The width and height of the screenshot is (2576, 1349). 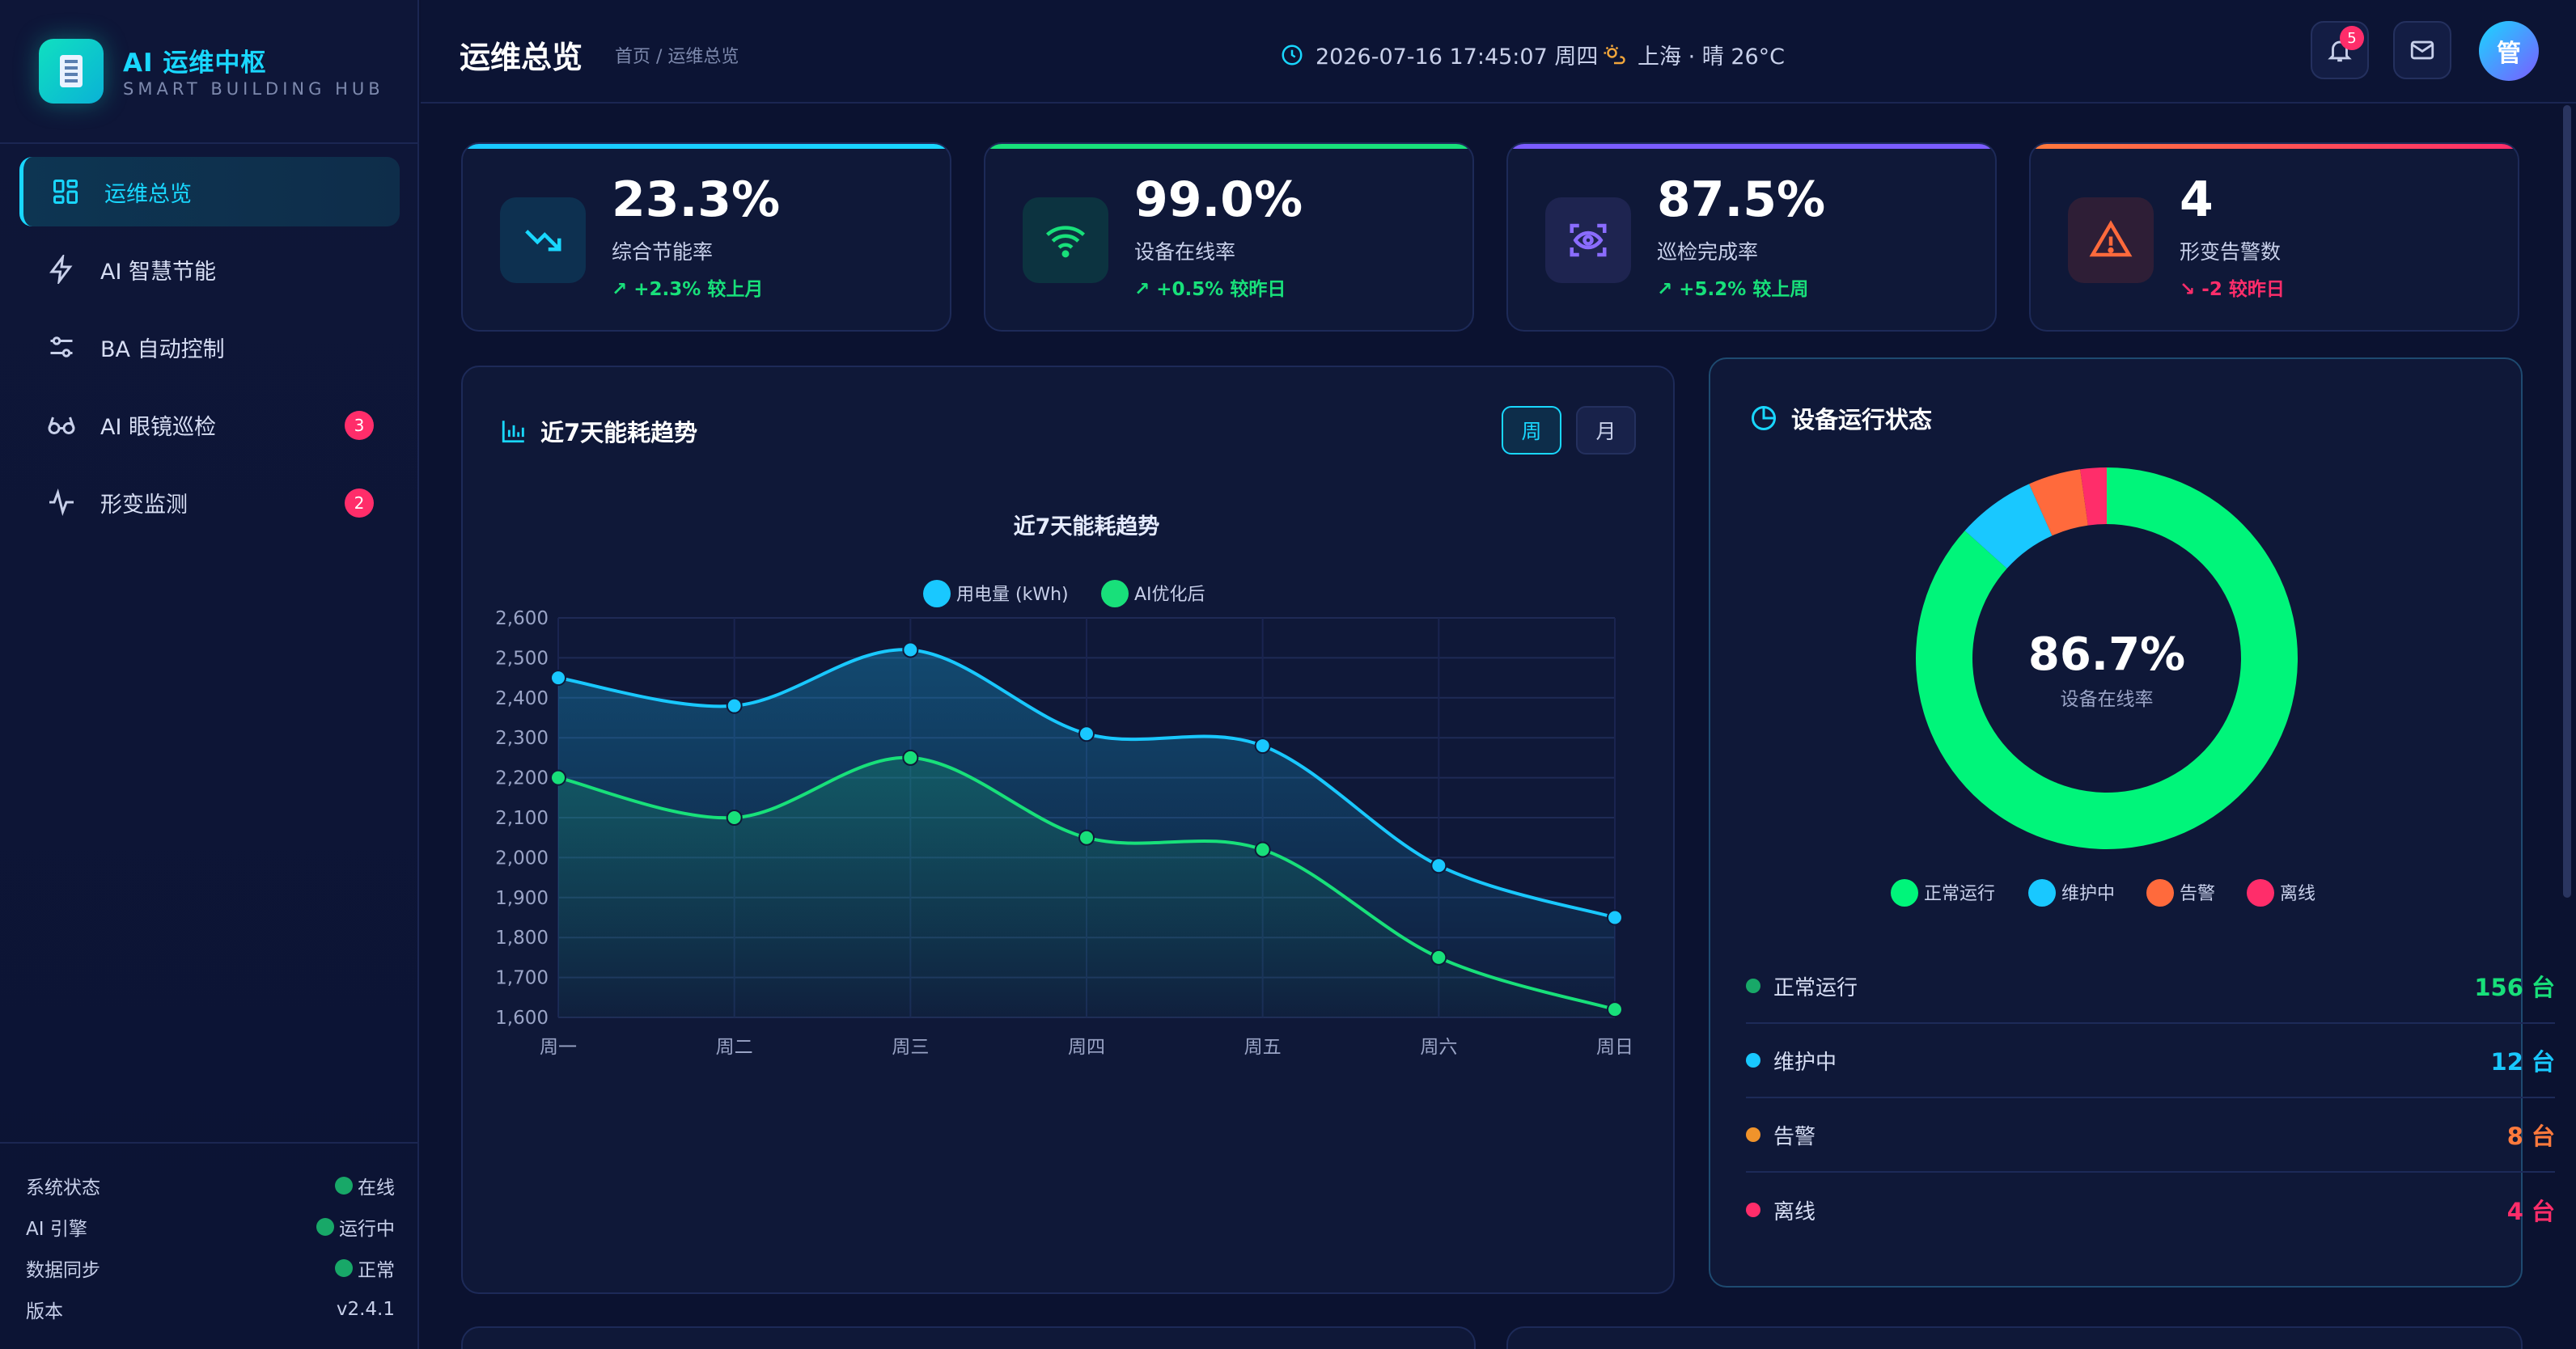 What do you see at coordinates (210, 1267) in the screenshot?
I see `system-status-row: 数据同步 正常` at bounding box center [210, 1267].